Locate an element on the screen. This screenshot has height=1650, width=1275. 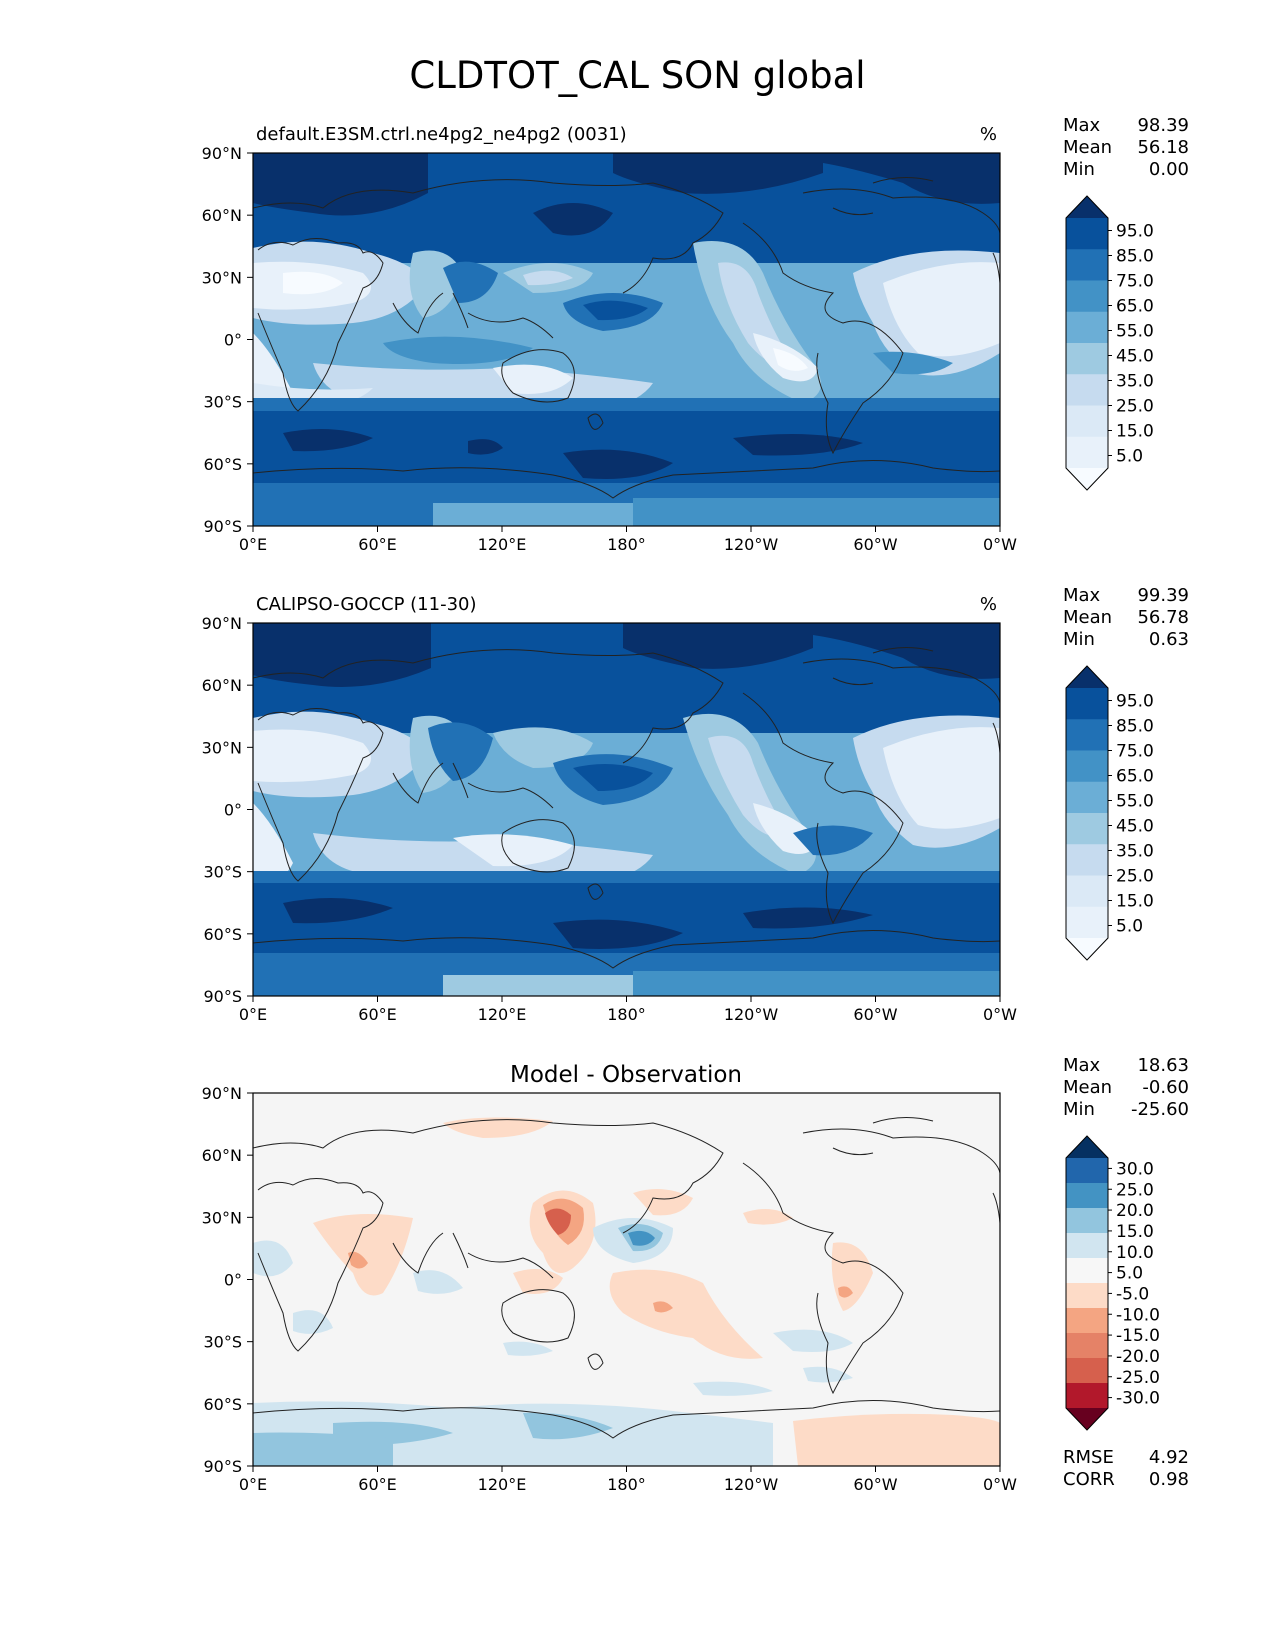
colorbar-extend-bottom is located at coordinates (1087, 1419).